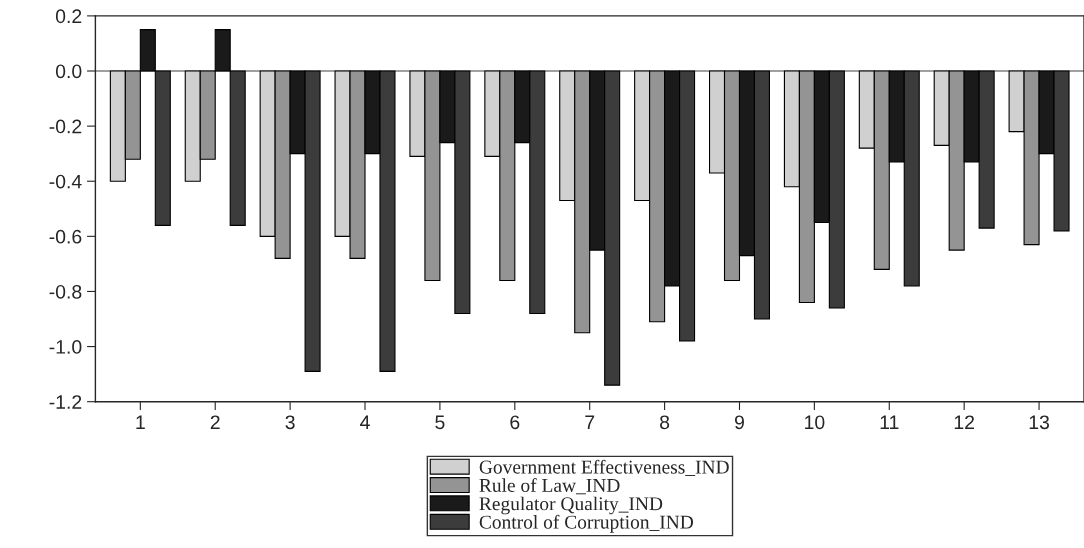 The height and width of the screenshot is (548, 1084). I want to click on y-tick-label: -1.0, so click(65, 347).